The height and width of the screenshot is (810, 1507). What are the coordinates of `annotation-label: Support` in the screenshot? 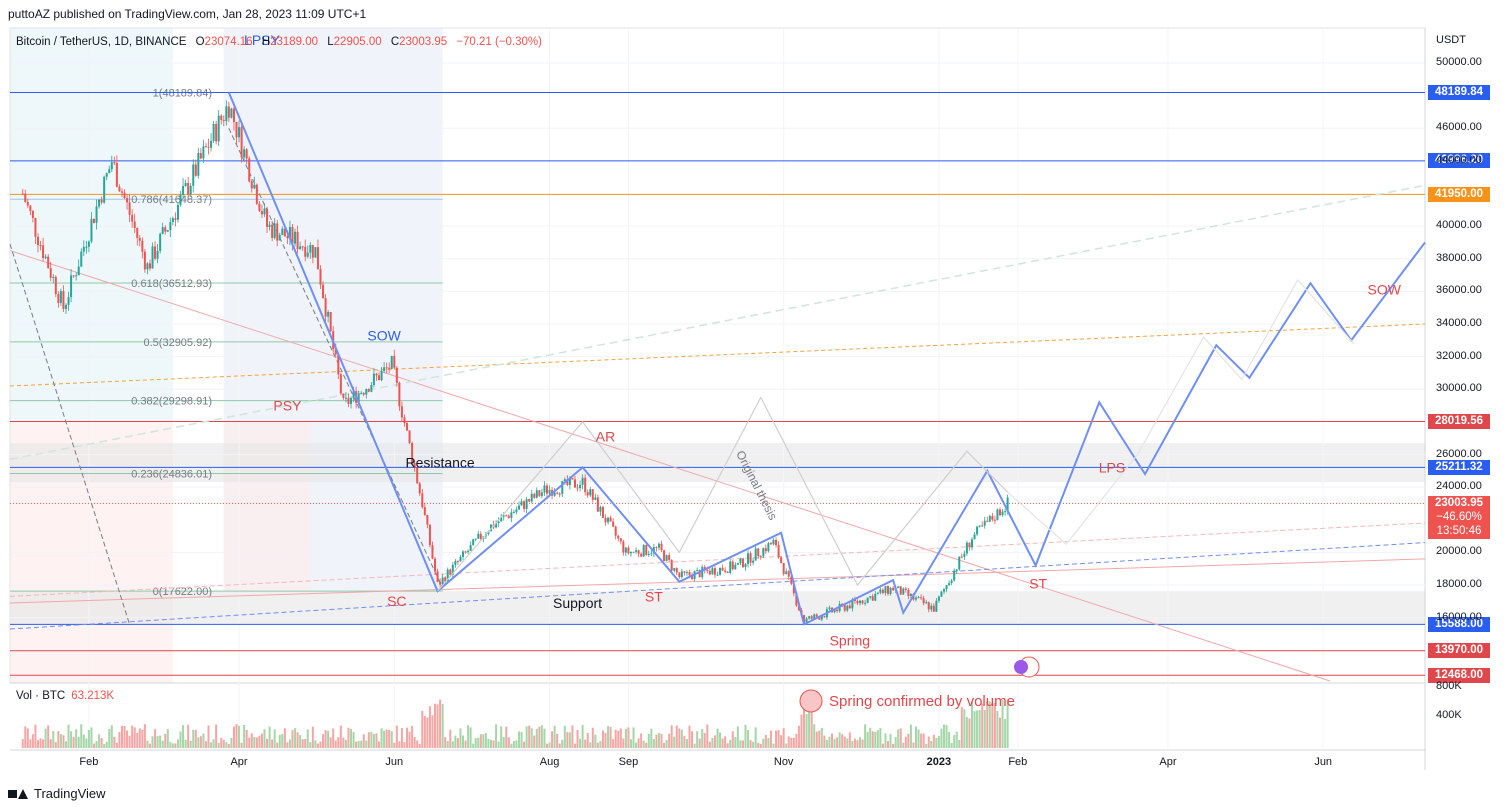 It's located at (577, 603).